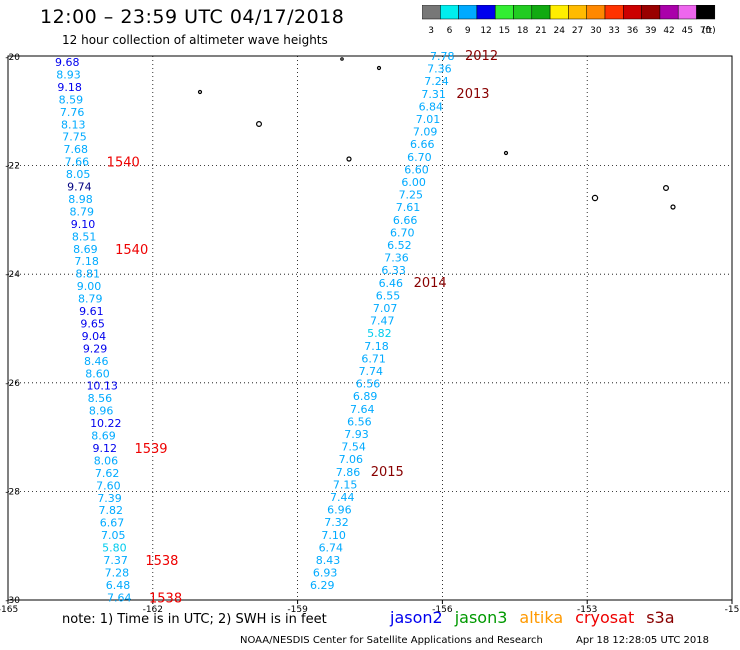 This screenshot has width=740, height=650. Describe the element at coordinates (331, 547) in the screenshot. I see `wave-height-label: 6.74` at that location.